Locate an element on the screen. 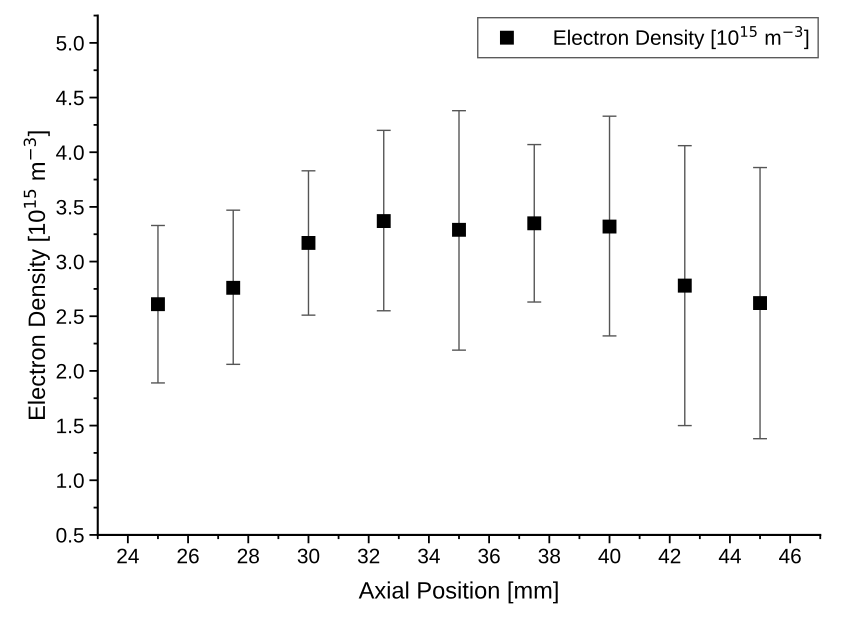 Image resolution: width=850 pixels, height=622 pixels. x-tick-label: 26 is located at coordinates (188, 556).